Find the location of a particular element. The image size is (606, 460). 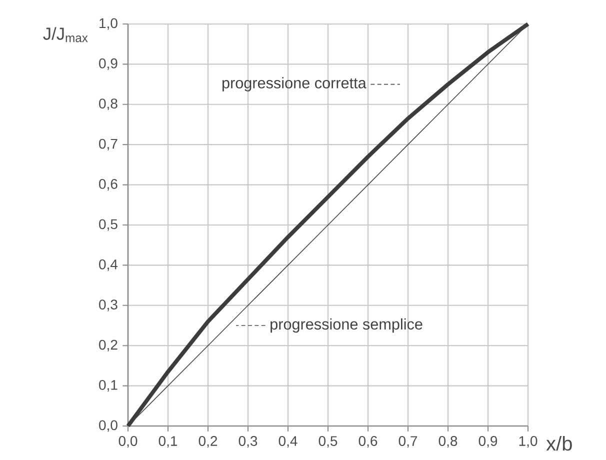

x-axis-title: x/b is located at coordinates (559, 443).